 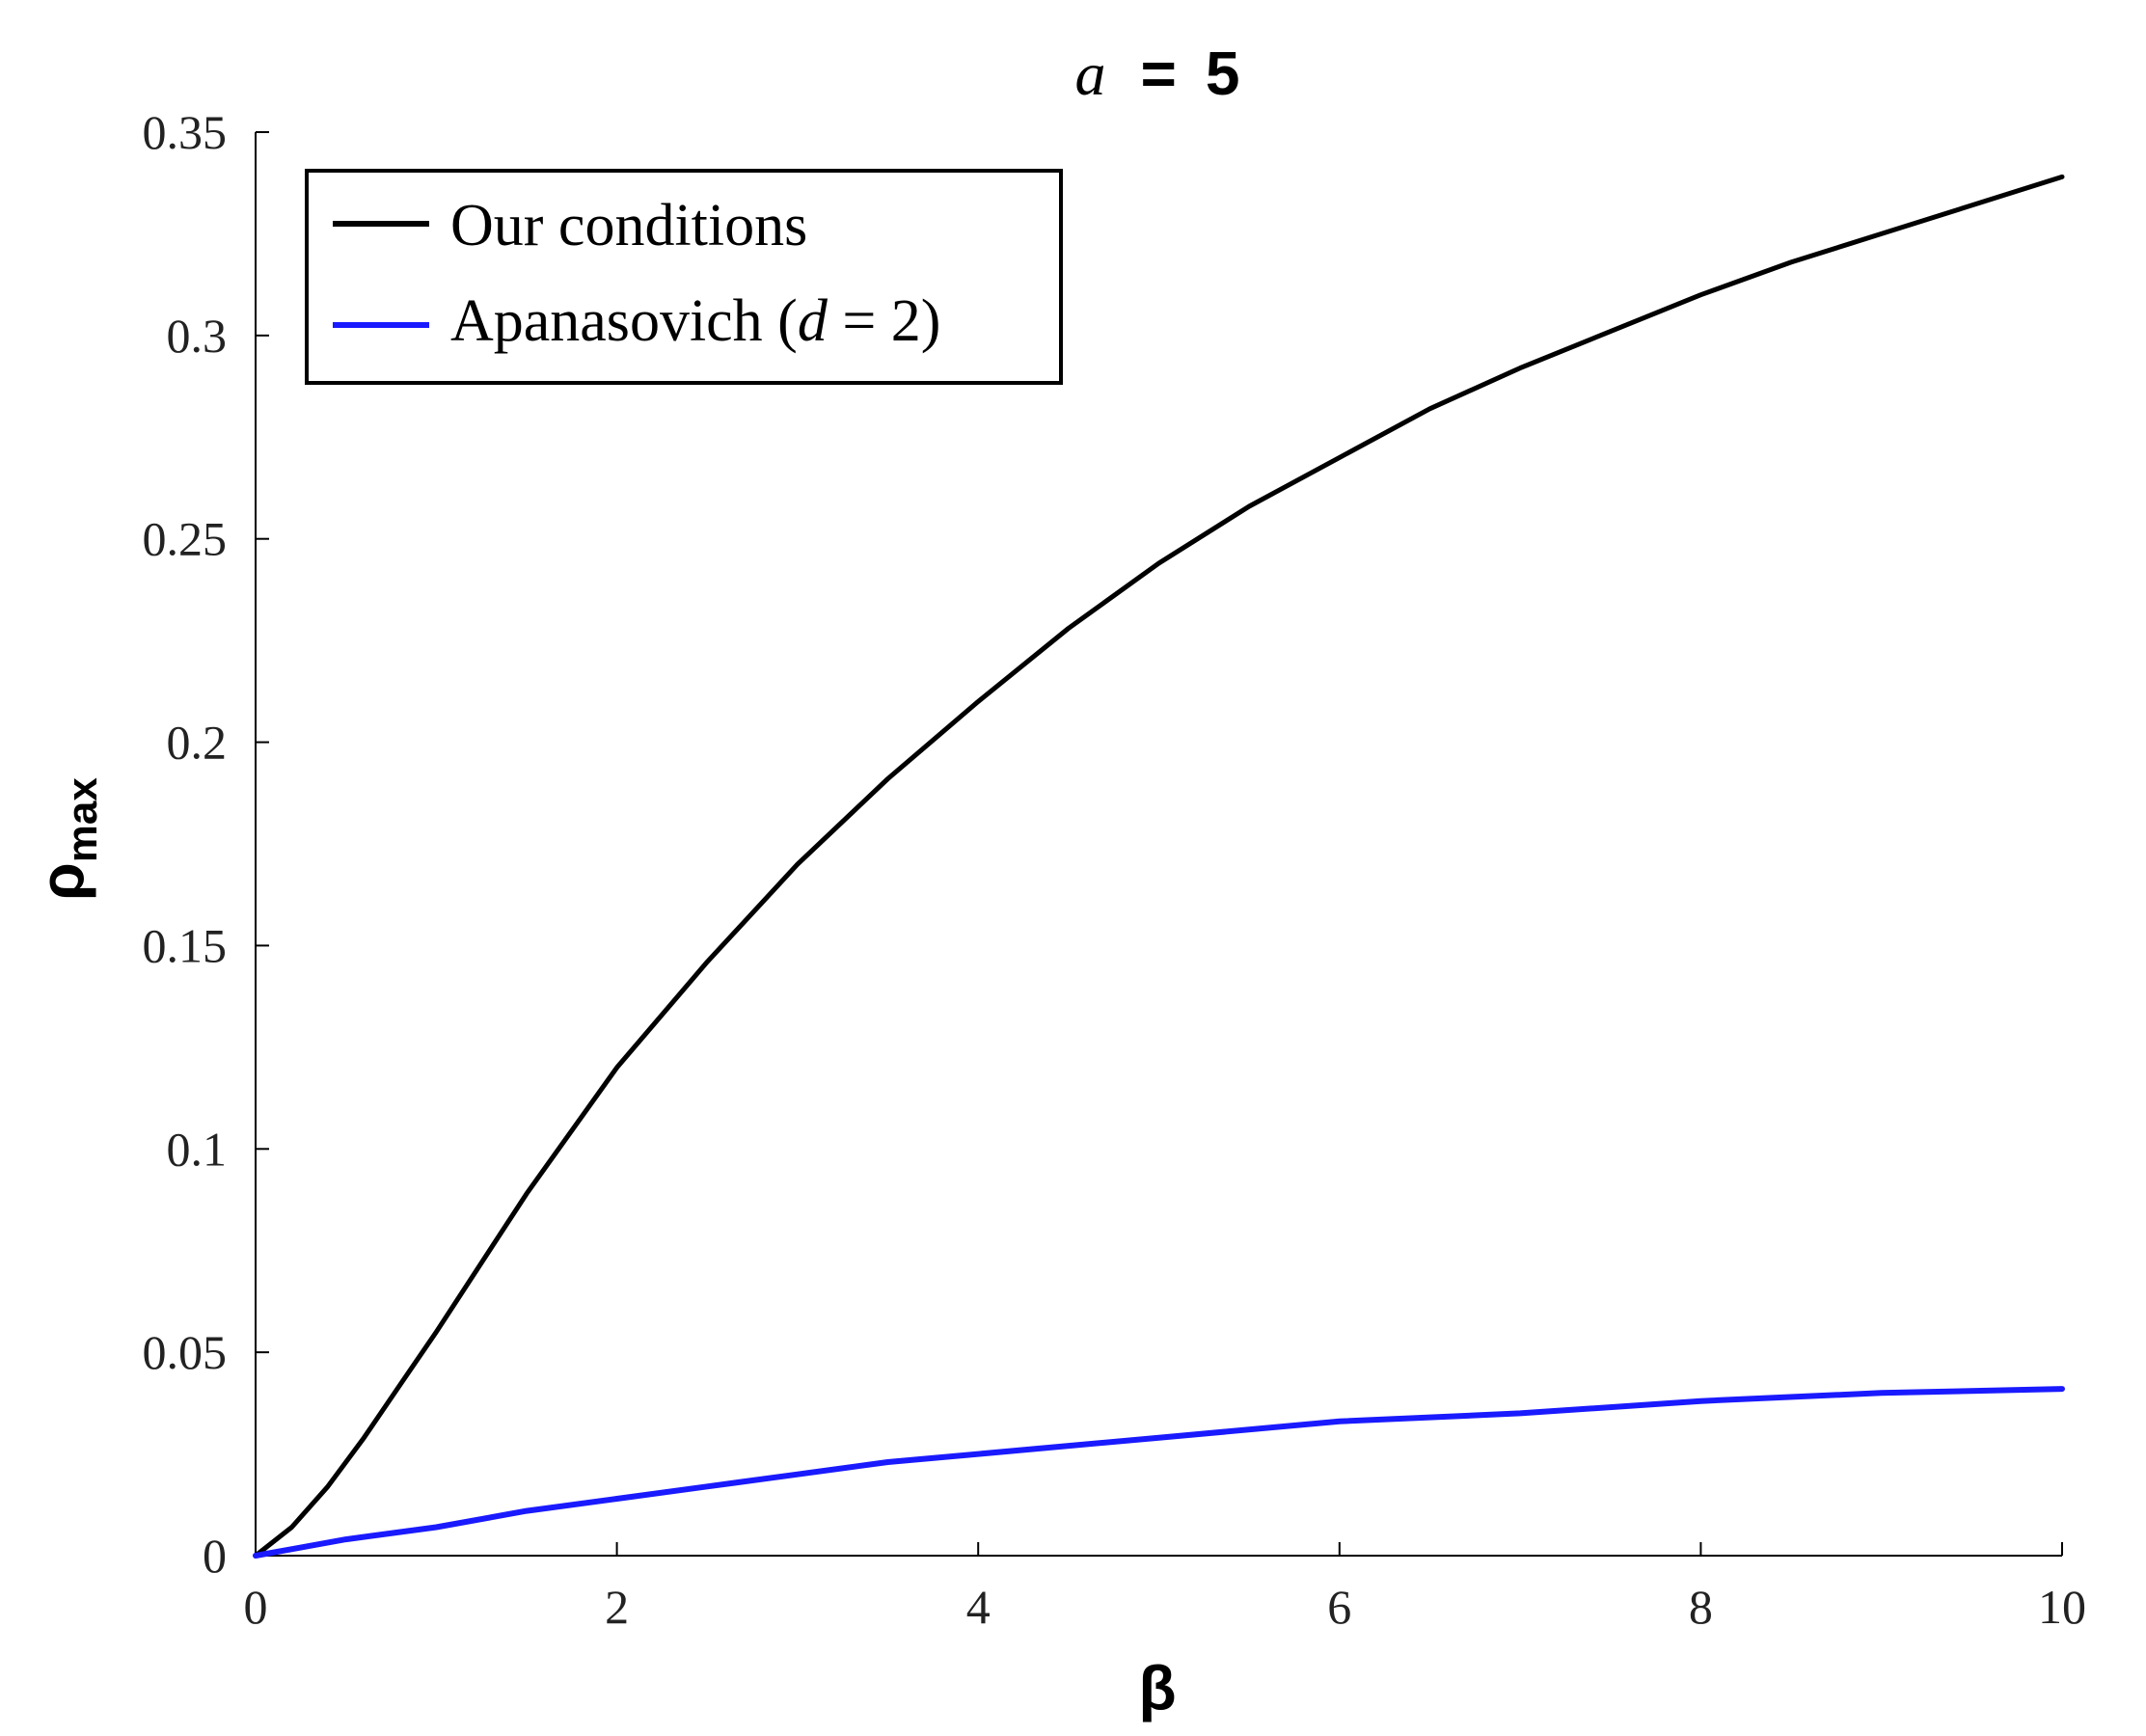 I want to click on legend-label-series-1: Apanasovich (d = 2), so click(x=695, y=321).